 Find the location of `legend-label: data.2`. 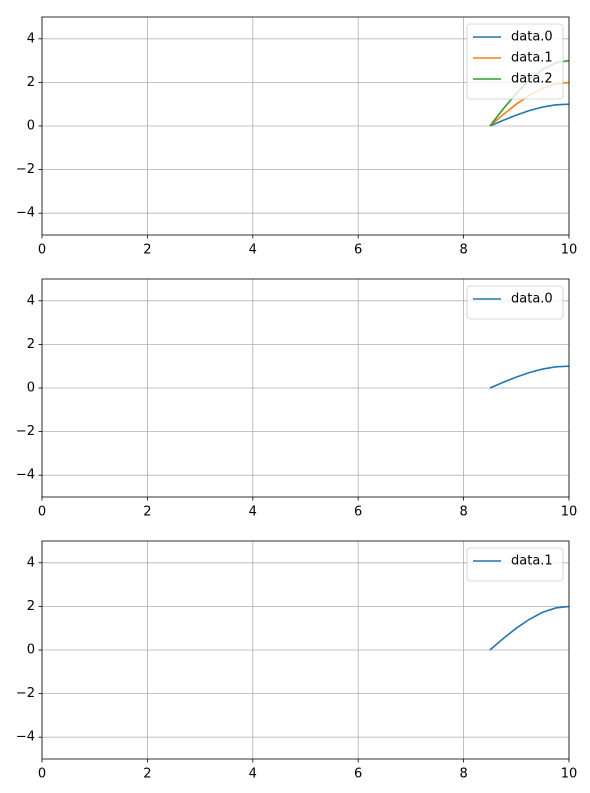

legend-label: data.2 is located at coordinates (532, 79).